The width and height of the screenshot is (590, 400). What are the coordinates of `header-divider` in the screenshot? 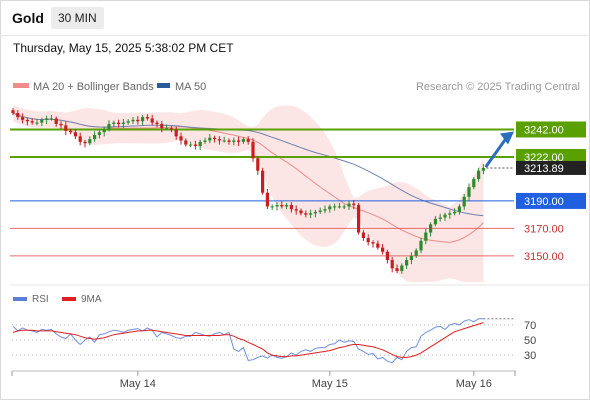 It's located at (295, 35).